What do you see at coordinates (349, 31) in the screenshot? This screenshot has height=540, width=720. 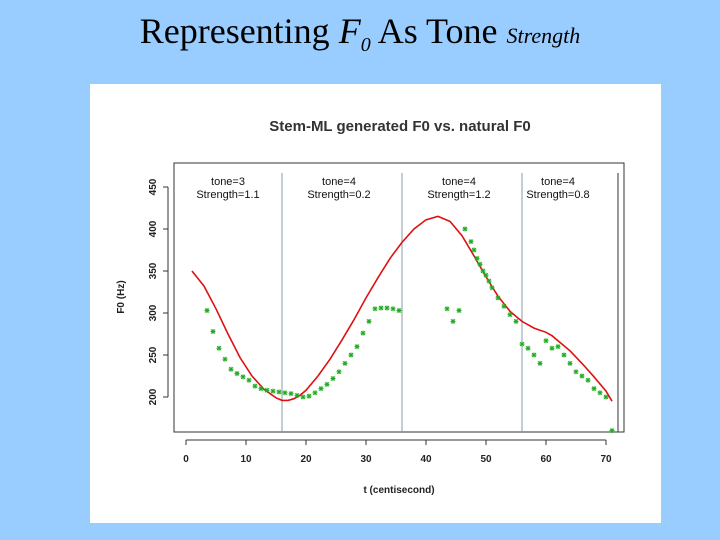 I see `slide-title-f: F` at bounding box center [349, 31].